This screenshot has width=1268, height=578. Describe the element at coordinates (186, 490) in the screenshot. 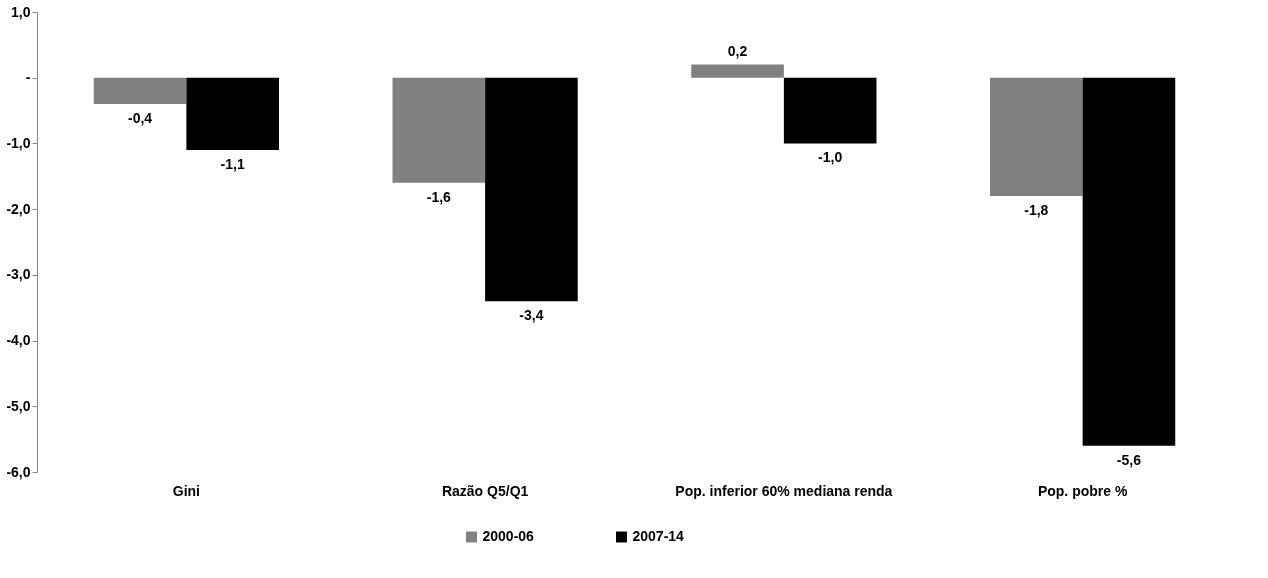

I see `x-tick-label: Gini` at that location.